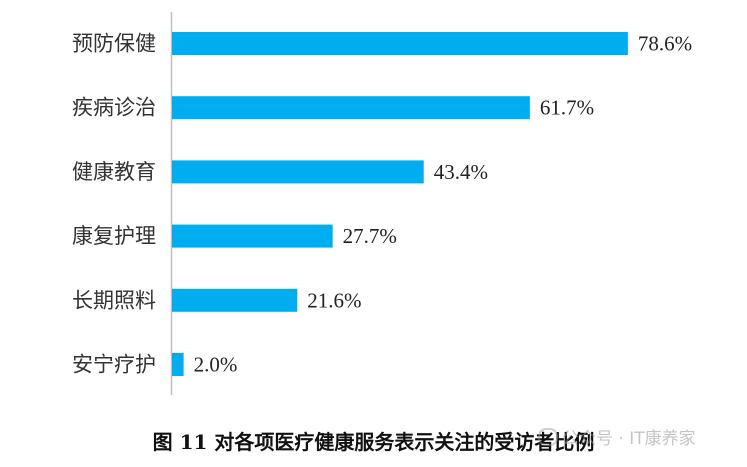 This screenshot has height=467, width=747. What do you see at coordinates (334, 300) in the screenshot?
I see `value-label: 21.6%` at bounding box center [334, 300].